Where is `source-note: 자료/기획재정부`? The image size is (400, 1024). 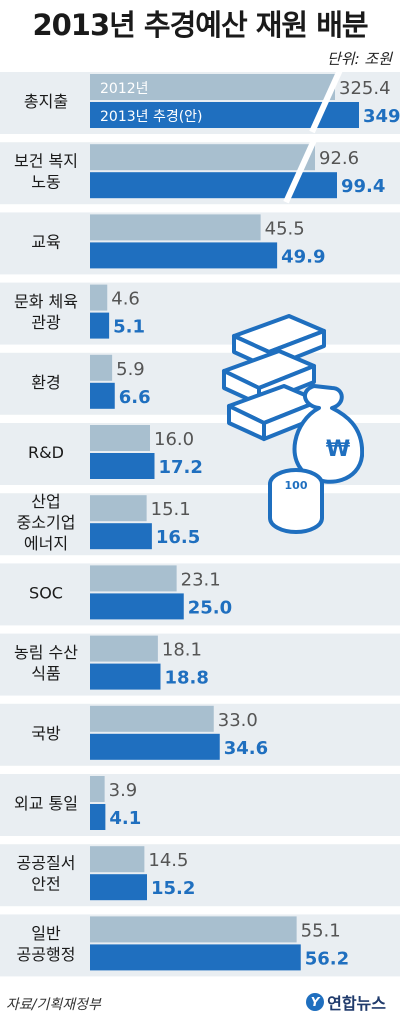 source-note: 자료/기획재정부 is located at coordinates (53, 1005).